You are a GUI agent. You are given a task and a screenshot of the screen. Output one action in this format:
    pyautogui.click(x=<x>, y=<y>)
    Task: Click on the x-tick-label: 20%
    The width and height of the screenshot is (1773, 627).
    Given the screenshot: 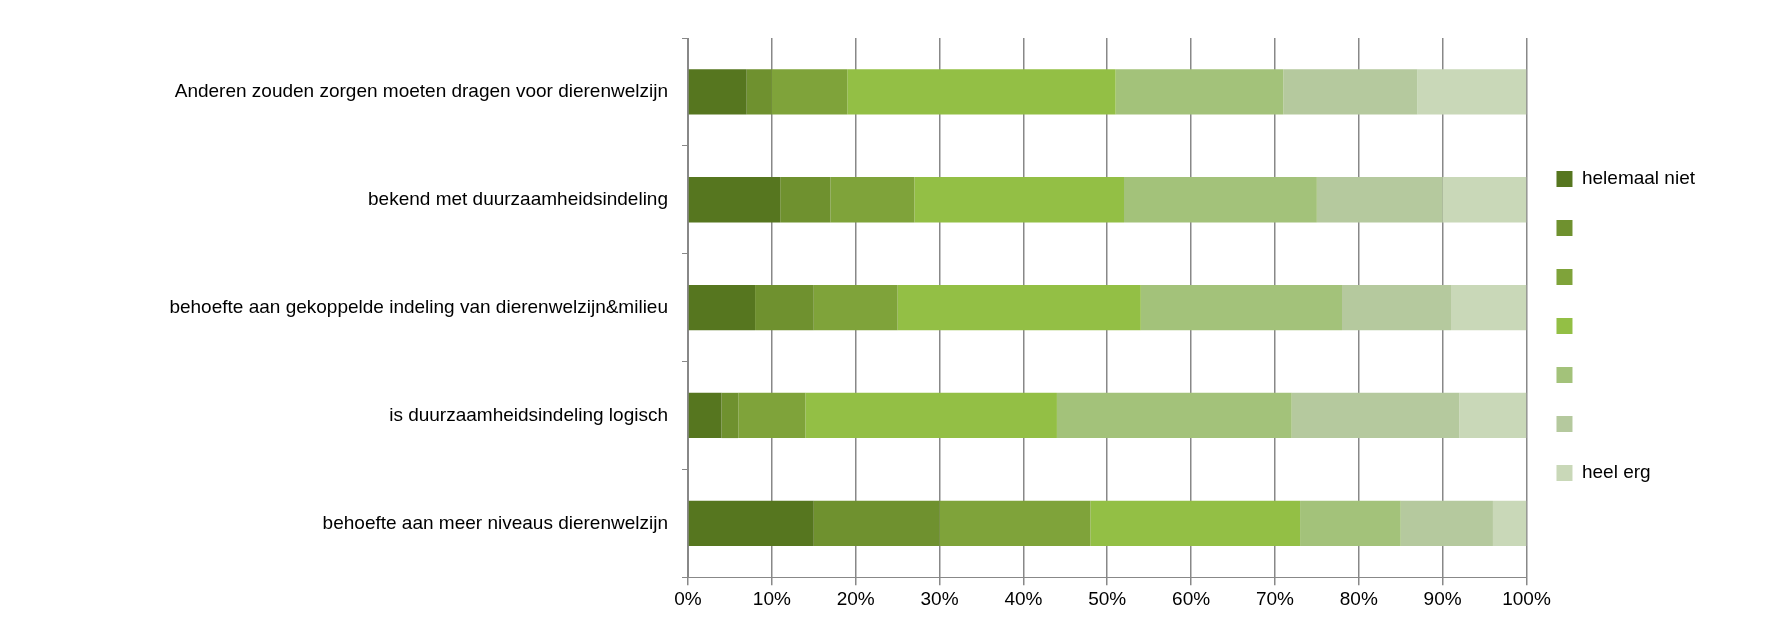 What is the action you would take?
    pyautogui.click(x=855, y=598)
    